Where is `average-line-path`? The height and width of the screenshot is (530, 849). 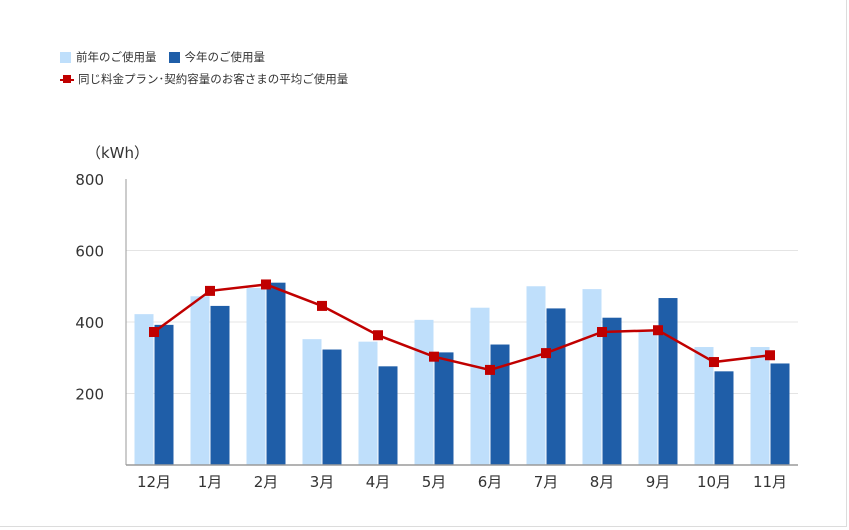 average-line-path is located at coordinates (462, 327).